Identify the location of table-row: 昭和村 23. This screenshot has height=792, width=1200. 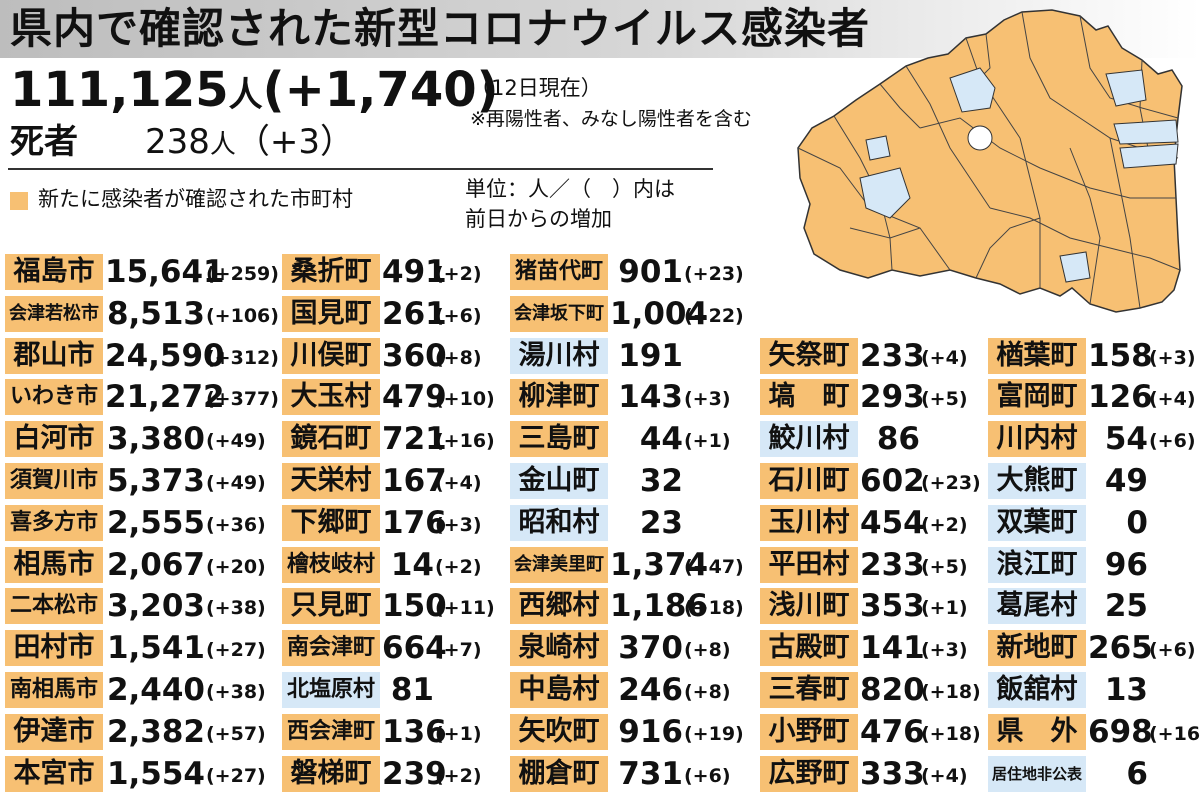
(600, 523).